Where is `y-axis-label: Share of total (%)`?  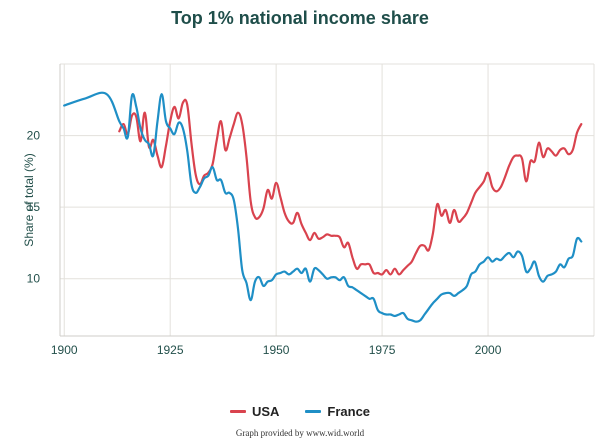 y-axis-label: Share of total (%) is located at coordinates (29, 199).